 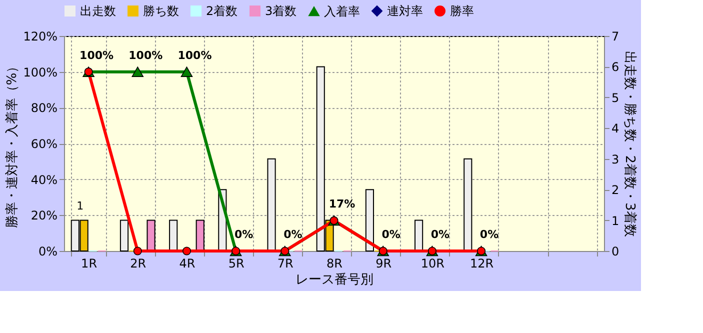 What do you see at coordinates (40, 37) in the screenshot?
I see `y-tick-label: 120%` at bounding box center [40, 37].